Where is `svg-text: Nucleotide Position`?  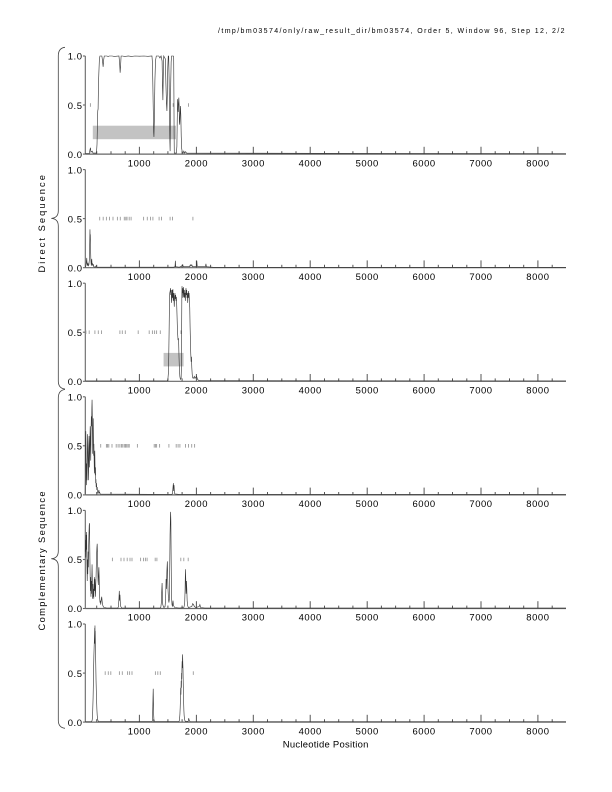 svg-text: Nucleotide Position is located at coordinates (326, 744).